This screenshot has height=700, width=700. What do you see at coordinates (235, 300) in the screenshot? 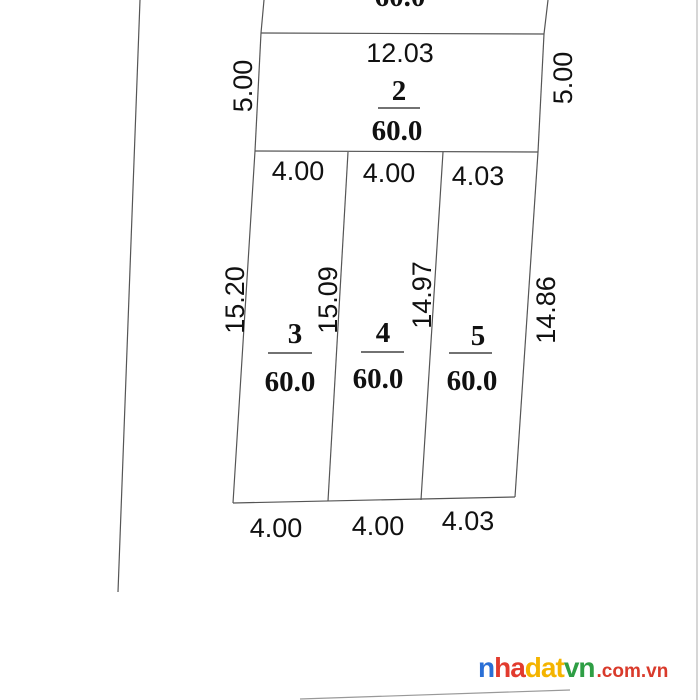
I see `plot-3-left-length: 15.20` at bounding box center [235, 300].